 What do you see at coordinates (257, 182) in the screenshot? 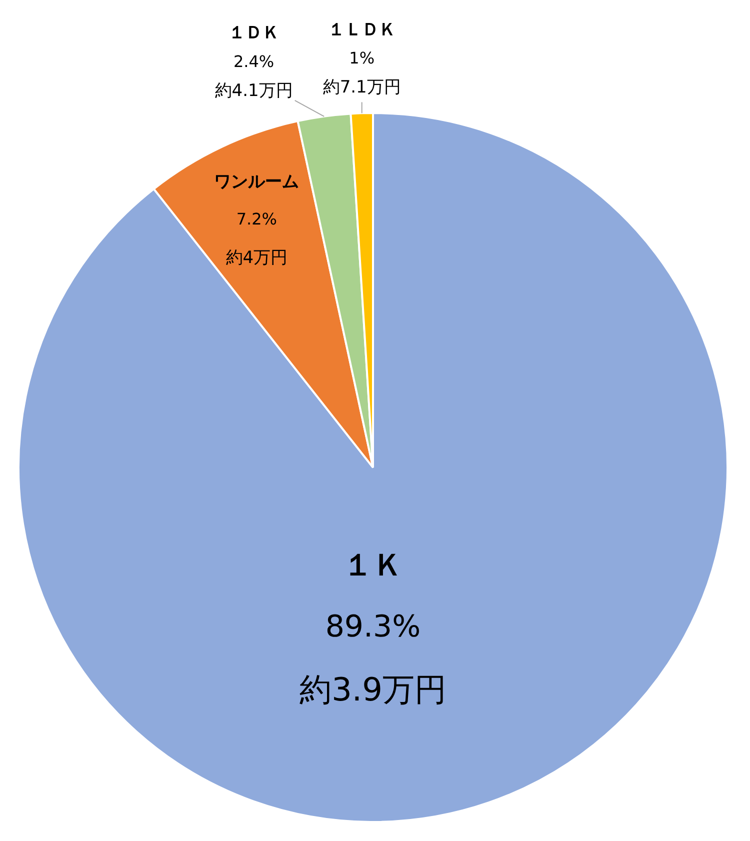
I see `slice-label: ワンルーム` at bounding box center [257, 182].